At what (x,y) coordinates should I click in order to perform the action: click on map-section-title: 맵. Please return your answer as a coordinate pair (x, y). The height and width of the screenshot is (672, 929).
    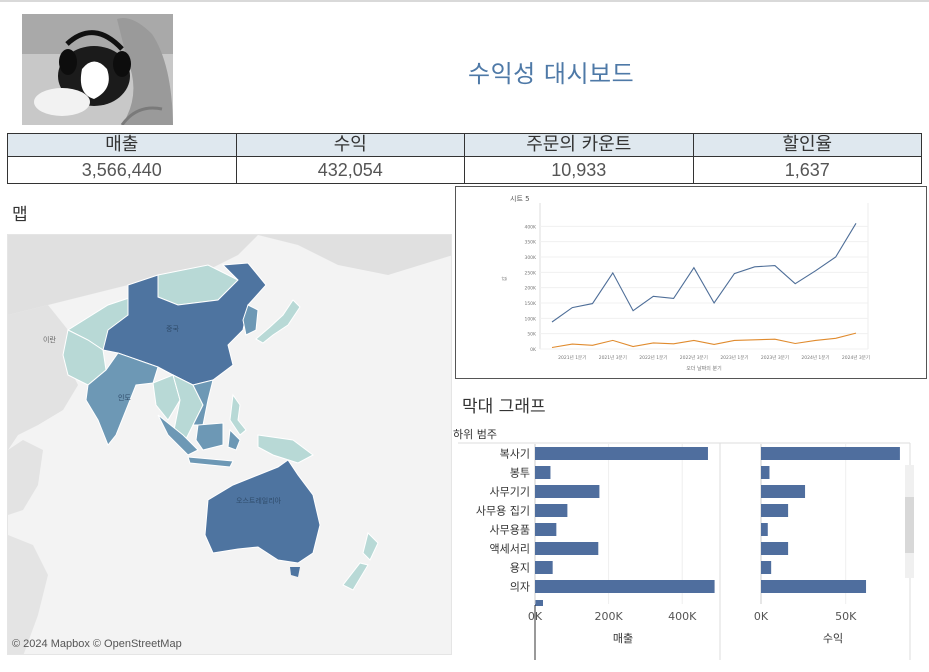
    Looking at the image, I should click on (20, 215).